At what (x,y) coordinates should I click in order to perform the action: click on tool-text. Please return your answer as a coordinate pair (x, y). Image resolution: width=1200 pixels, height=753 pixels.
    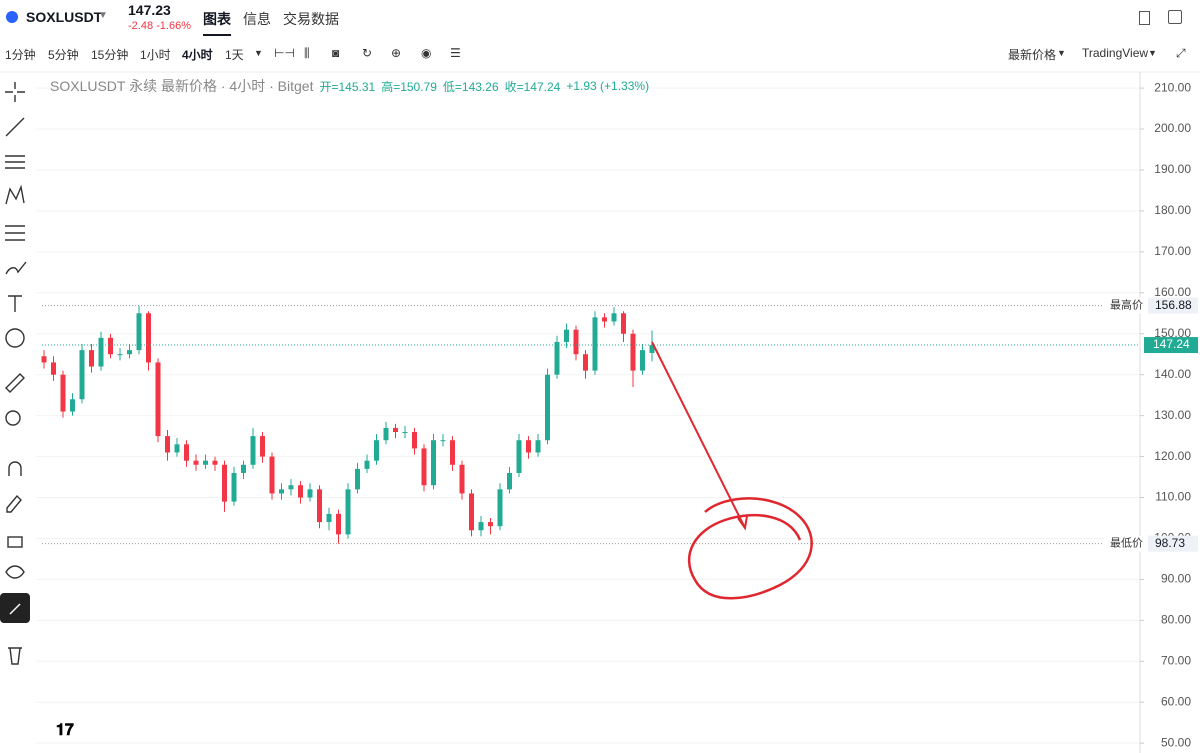
    Looking at the image, I should click on (15, 303).